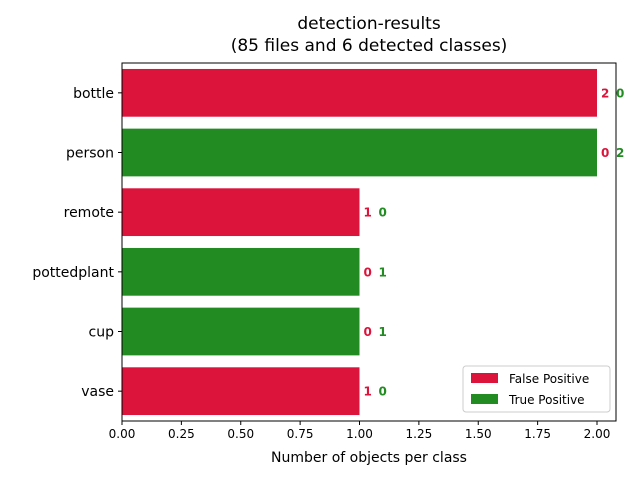 Image resolution: width=640 pixels, height=480 pixels. I want to click on legend: False Positive True Positive, so click(536, 389).